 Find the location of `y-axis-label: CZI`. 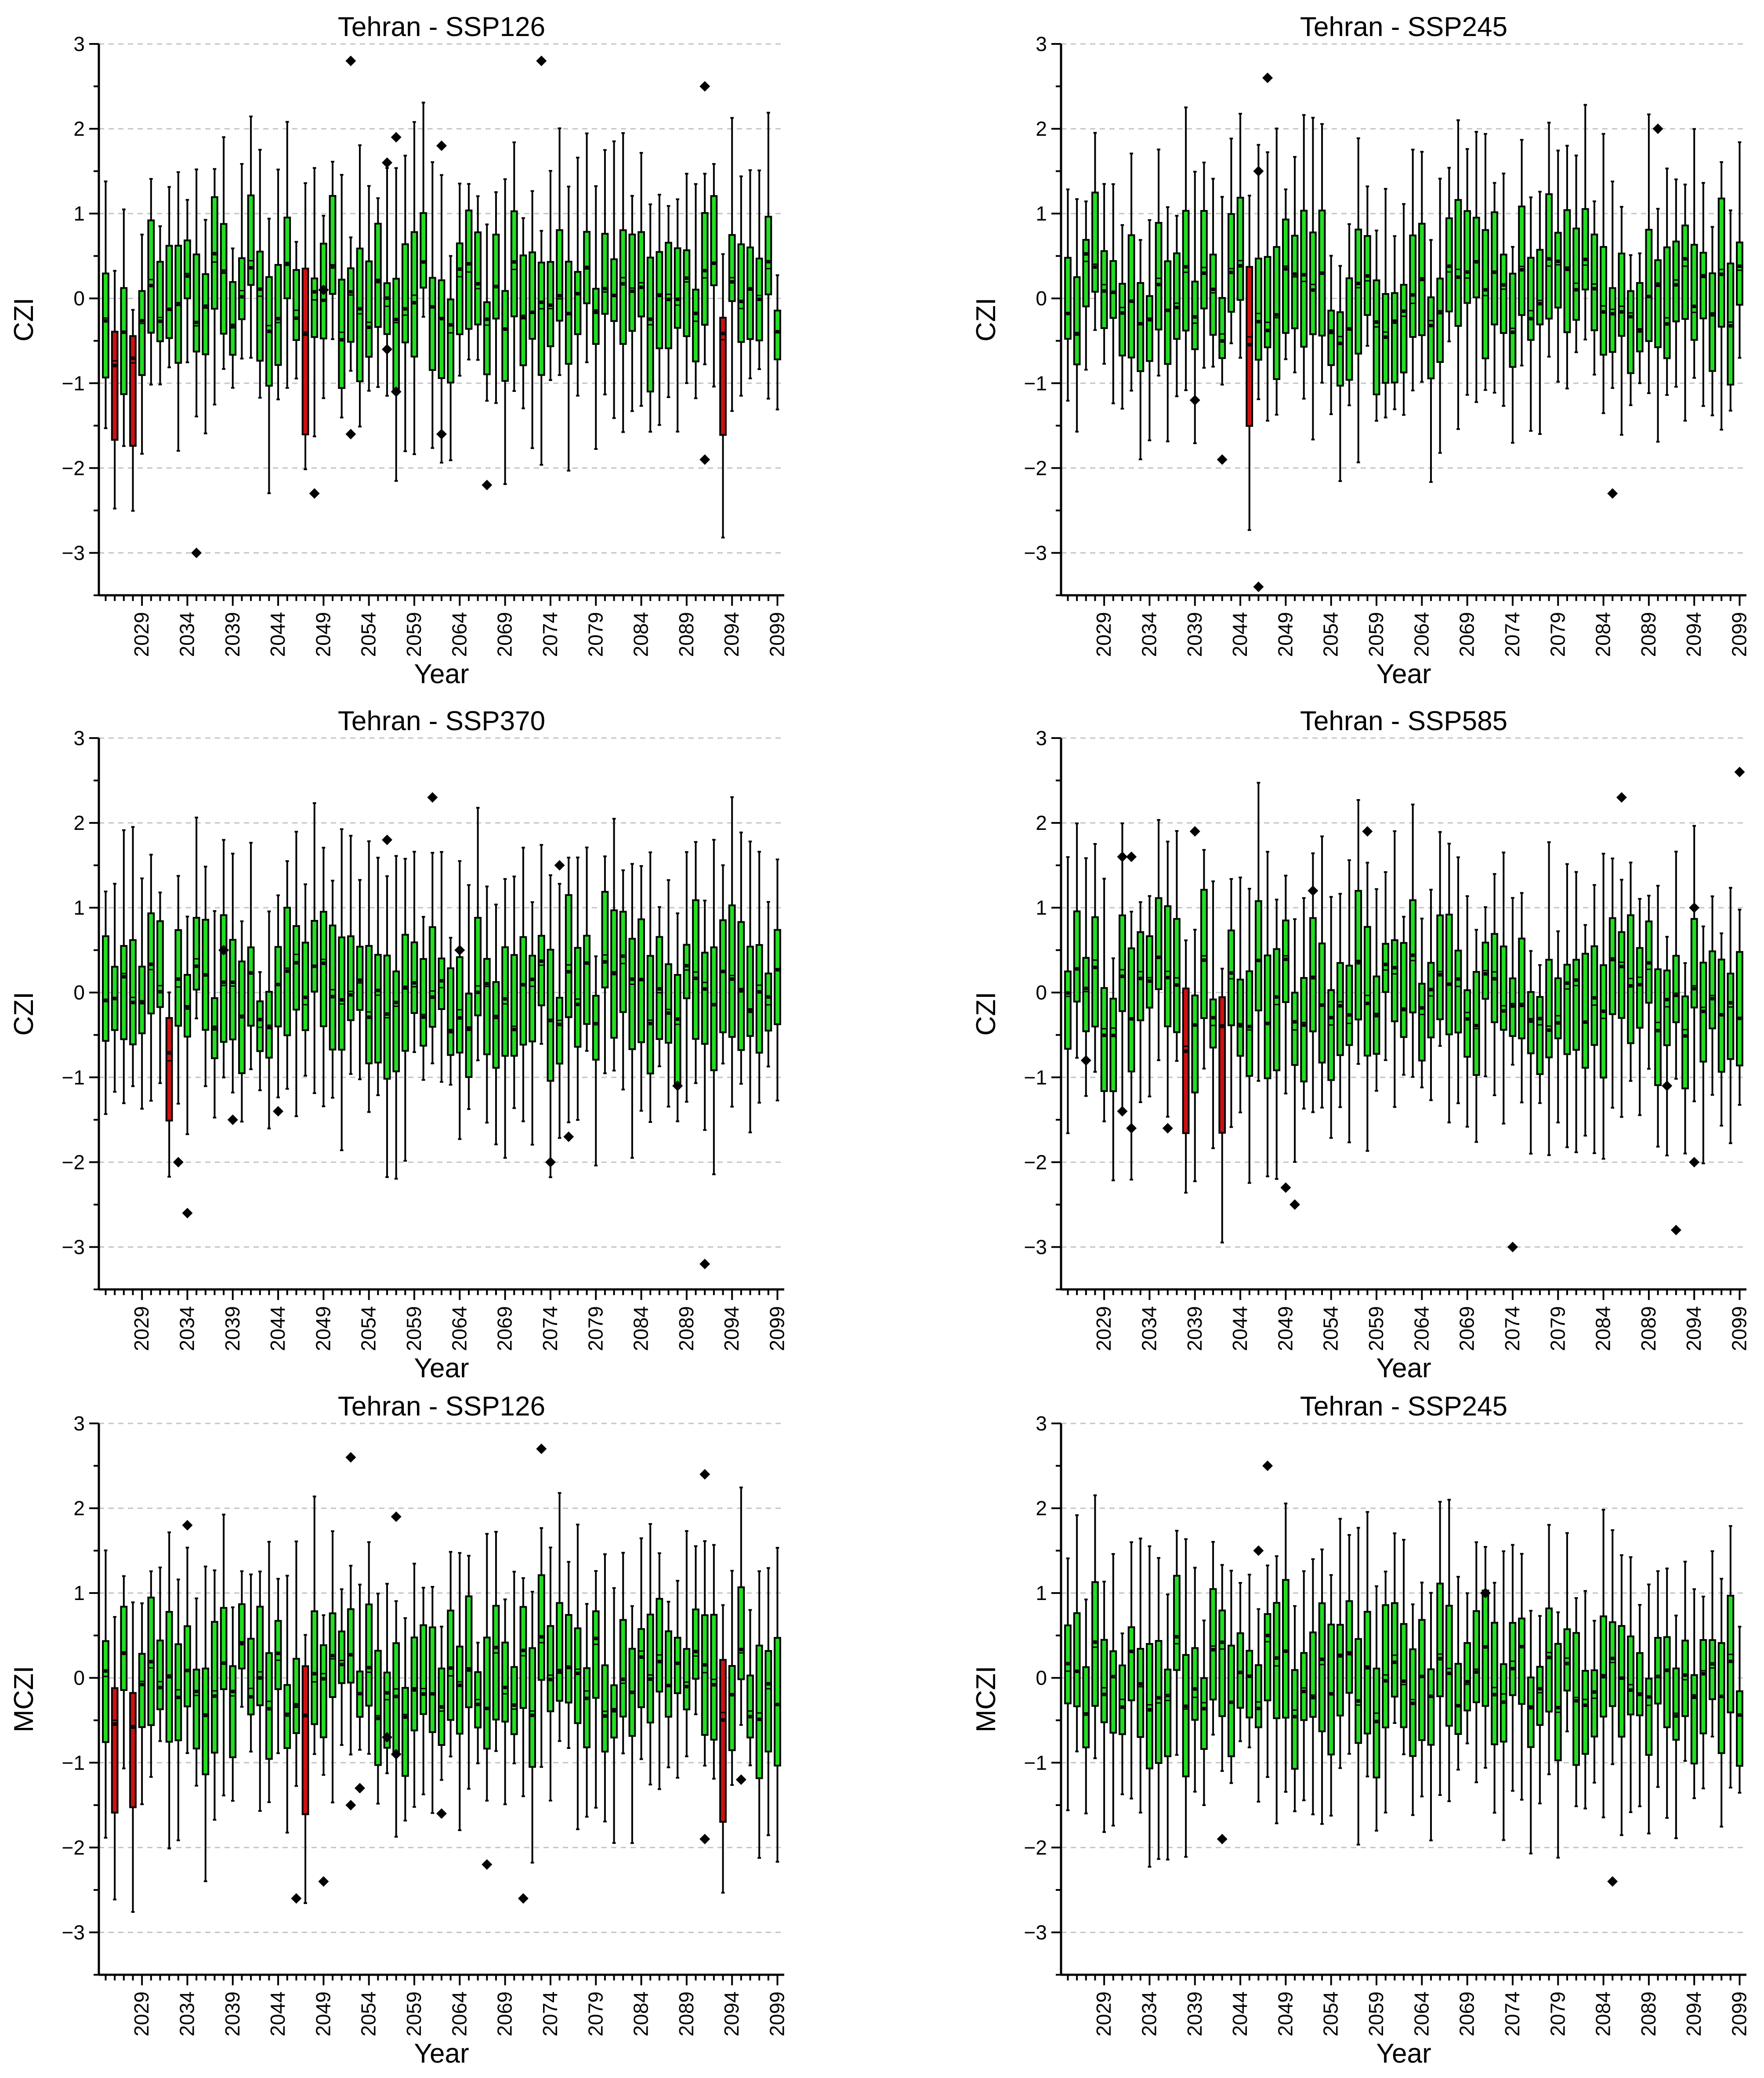

y-axis-label: CZI is located at coordinates (986, 320).